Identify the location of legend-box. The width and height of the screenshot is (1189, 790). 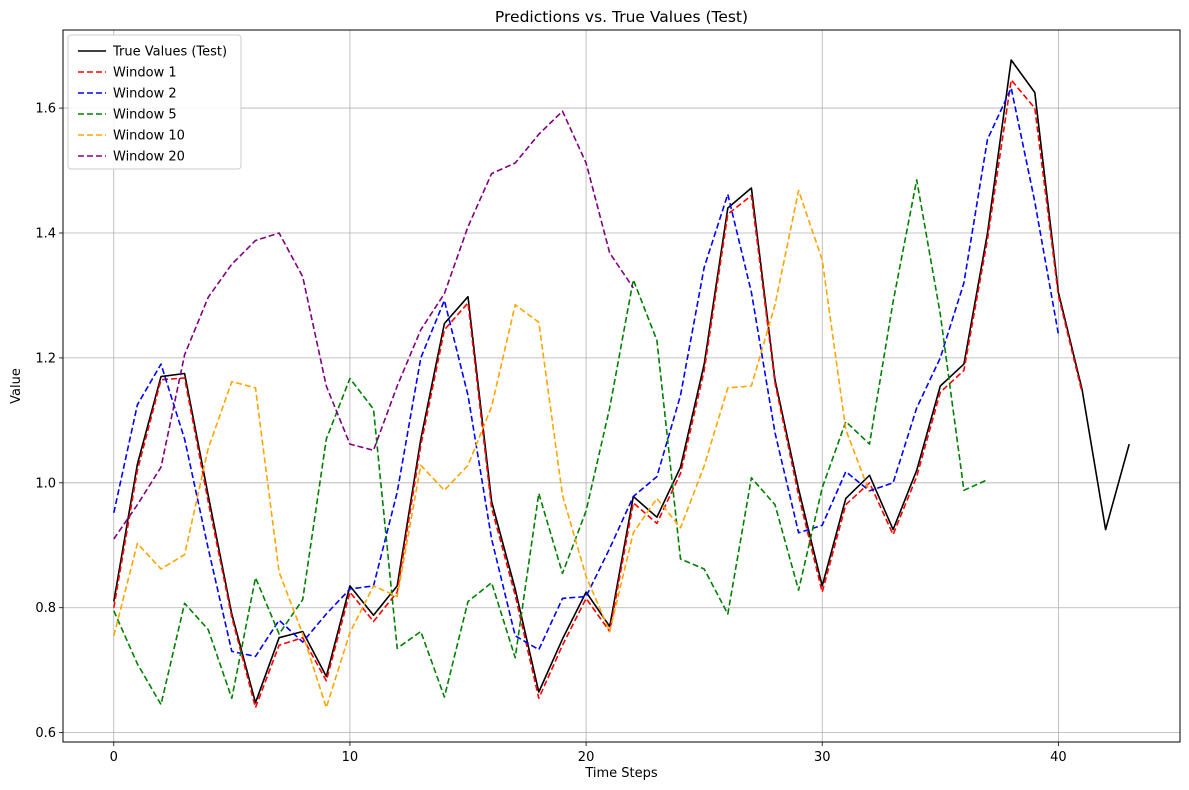
(154, 102).